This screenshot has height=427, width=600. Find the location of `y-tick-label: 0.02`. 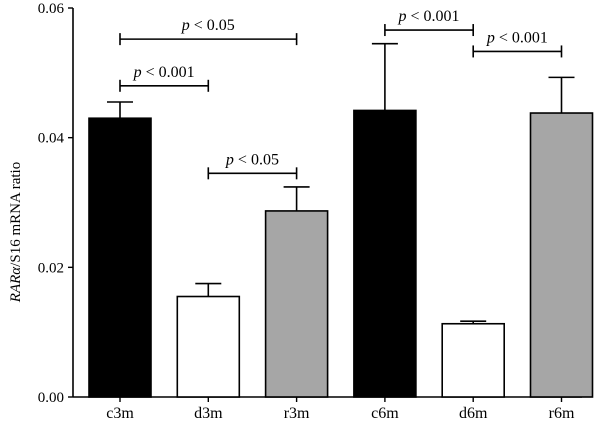

y-tick-label: 0.02 is located at coordinates (51, 268).